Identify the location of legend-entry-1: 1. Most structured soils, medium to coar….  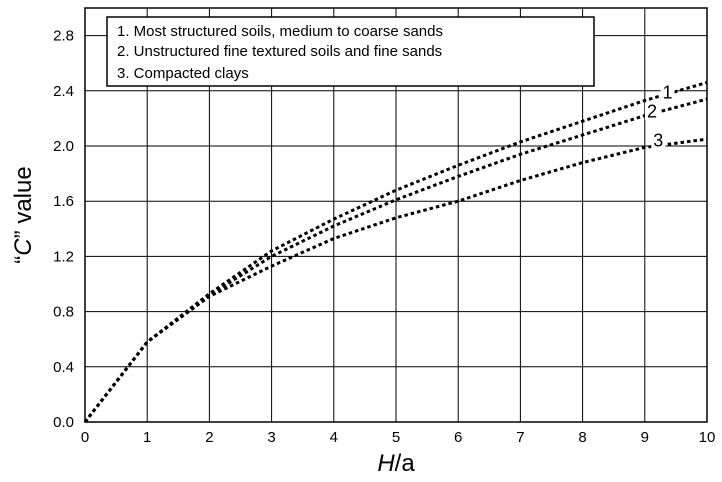
(280, 31).